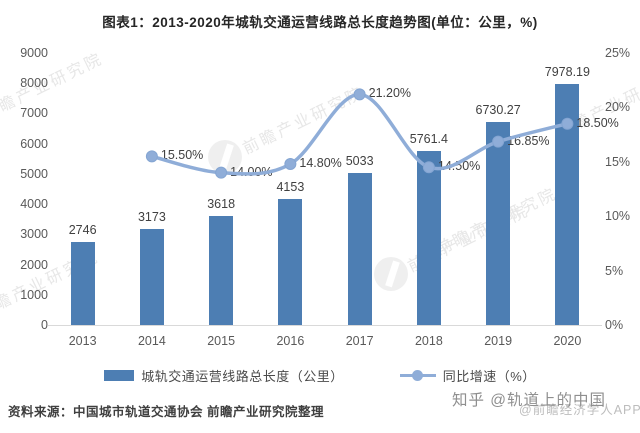 This screenshot has width=640, height=433. Describe the element at coordinates (34, 83) in the screenshot. I see `y-axis-tick-left: 8000` at that location.